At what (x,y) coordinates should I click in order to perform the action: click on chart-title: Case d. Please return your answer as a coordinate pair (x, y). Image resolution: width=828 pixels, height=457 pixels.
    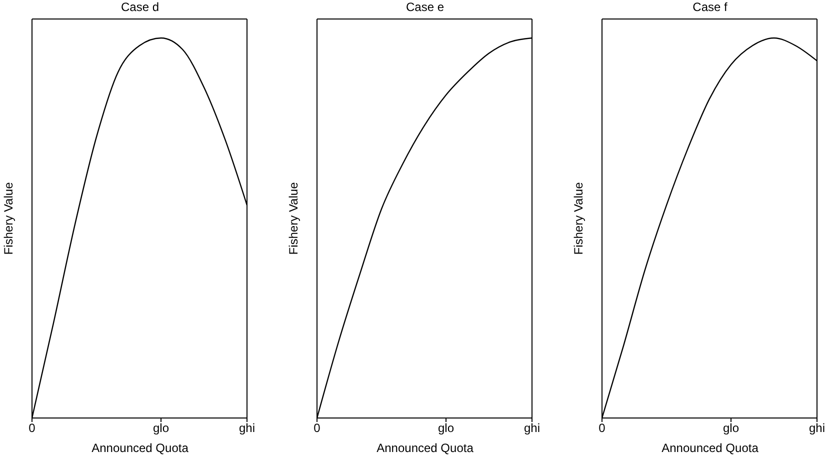
    Looking at the image, I should click on (140, 7).